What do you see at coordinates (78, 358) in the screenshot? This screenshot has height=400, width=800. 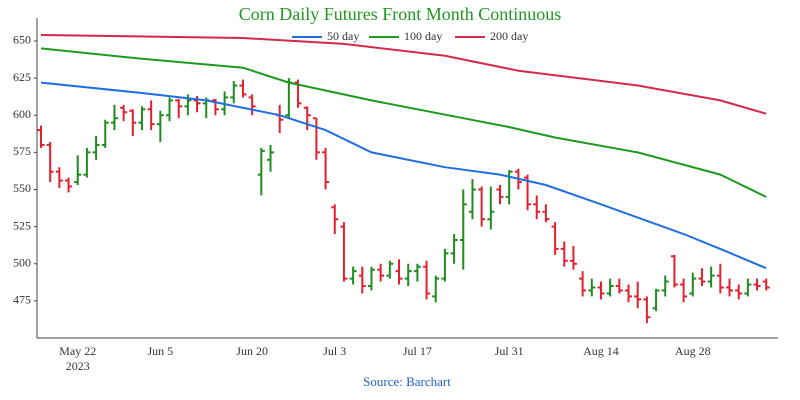 I see `x-tick-label: May 22 2023` at bounding box center [78, 358].